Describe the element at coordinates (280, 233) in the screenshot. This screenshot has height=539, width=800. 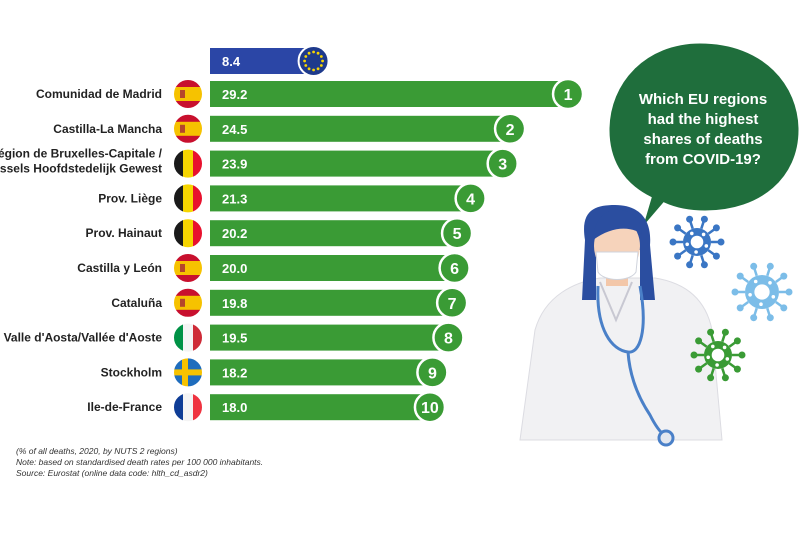
I see `bar-row: Prov. Hainaut 20.2 5` at that location.